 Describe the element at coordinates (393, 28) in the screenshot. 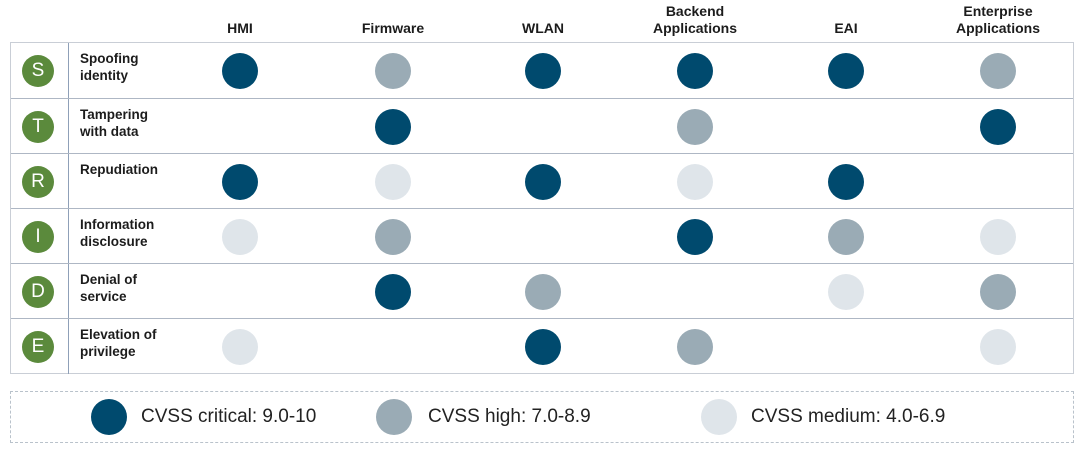

I see `column-header: Firmware` at that location.